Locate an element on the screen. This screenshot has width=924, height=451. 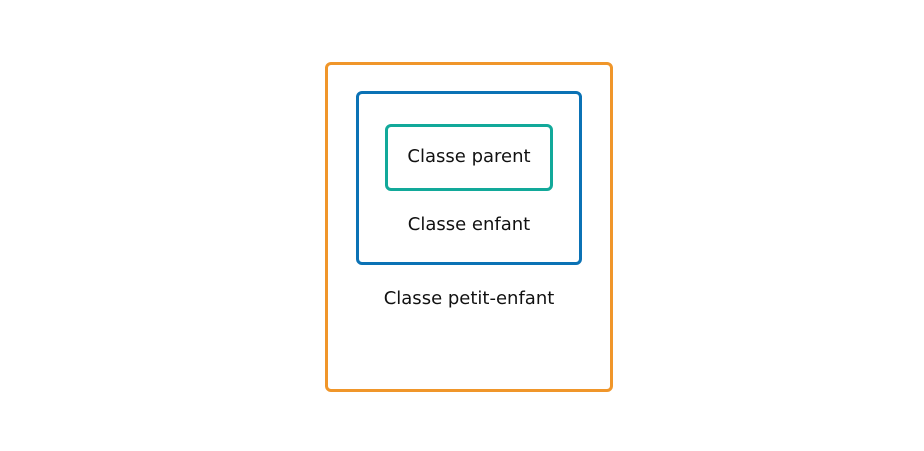
child-class-box is located at coordinates (469, 178).